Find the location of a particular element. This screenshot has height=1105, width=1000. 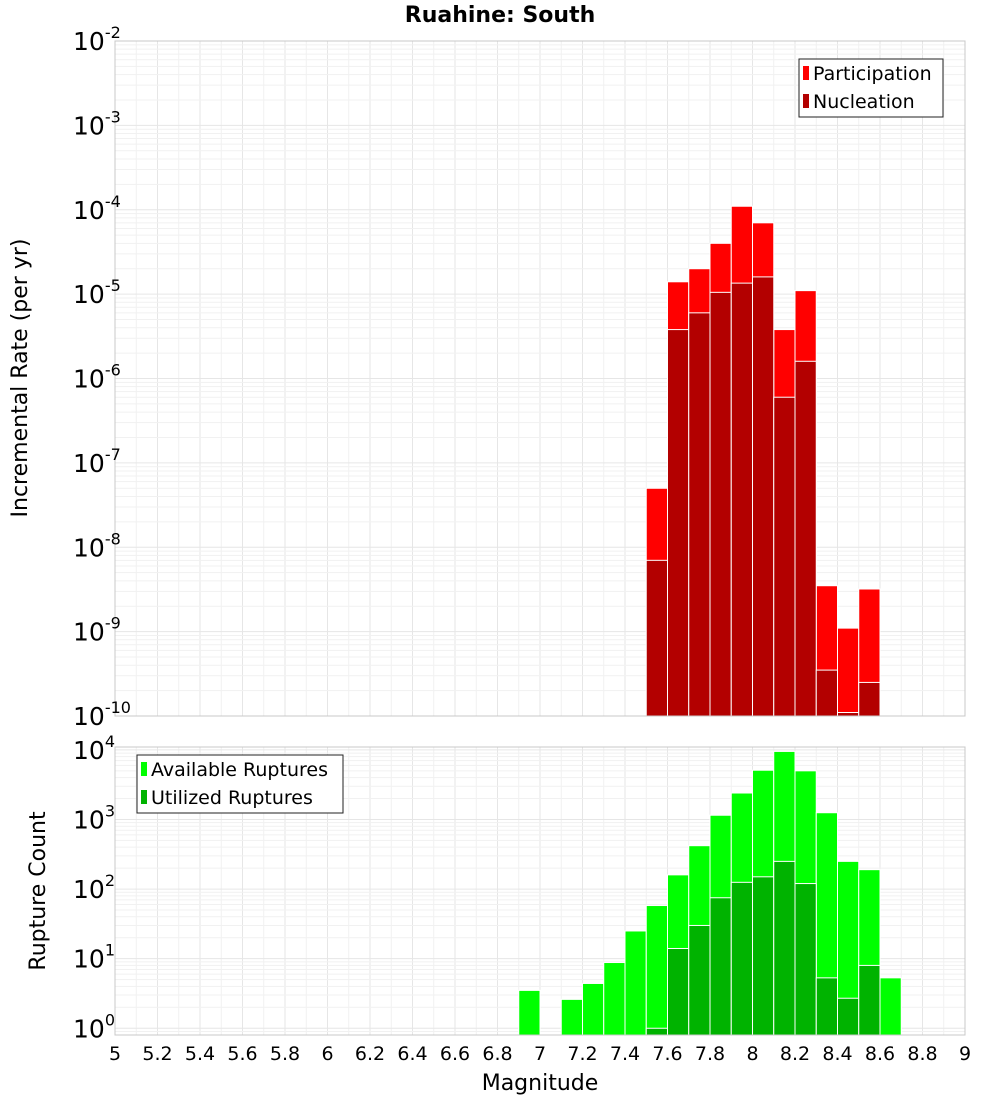

legend: Participation Nucleation is located at coordinates (871, 88).